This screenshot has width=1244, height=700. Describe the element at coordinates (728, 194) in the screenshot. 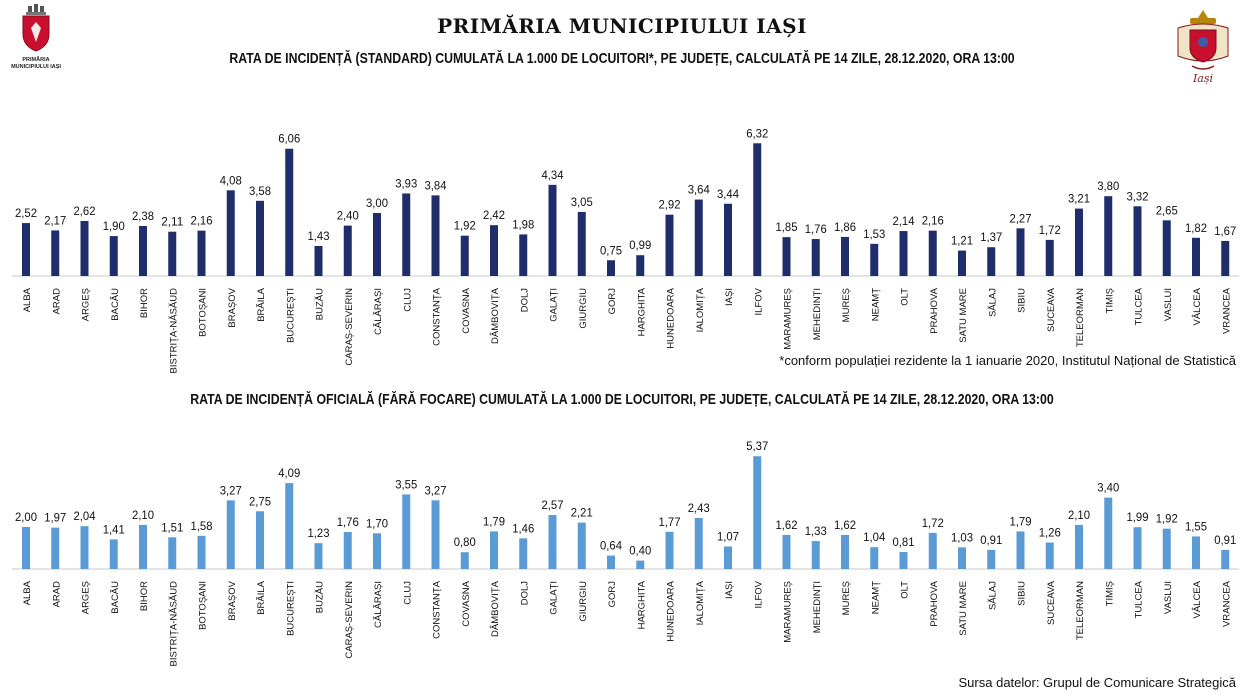

I see `data-label: 3,44` at that location.